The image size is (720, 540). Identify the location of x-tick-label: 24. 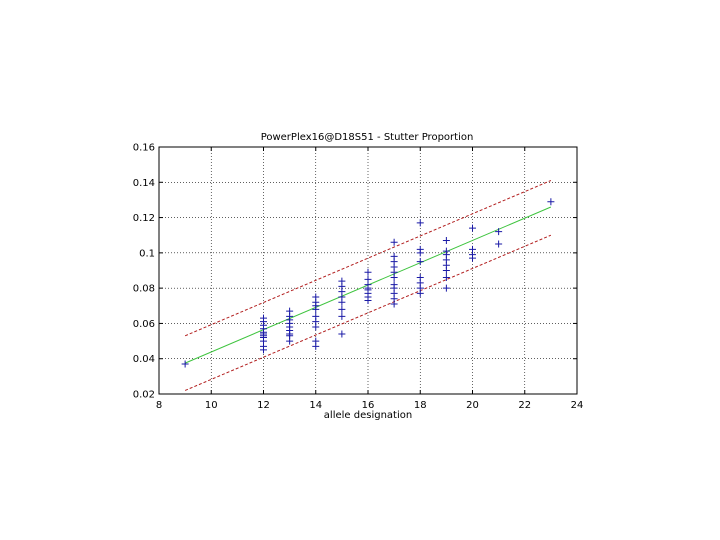
(577, 405).